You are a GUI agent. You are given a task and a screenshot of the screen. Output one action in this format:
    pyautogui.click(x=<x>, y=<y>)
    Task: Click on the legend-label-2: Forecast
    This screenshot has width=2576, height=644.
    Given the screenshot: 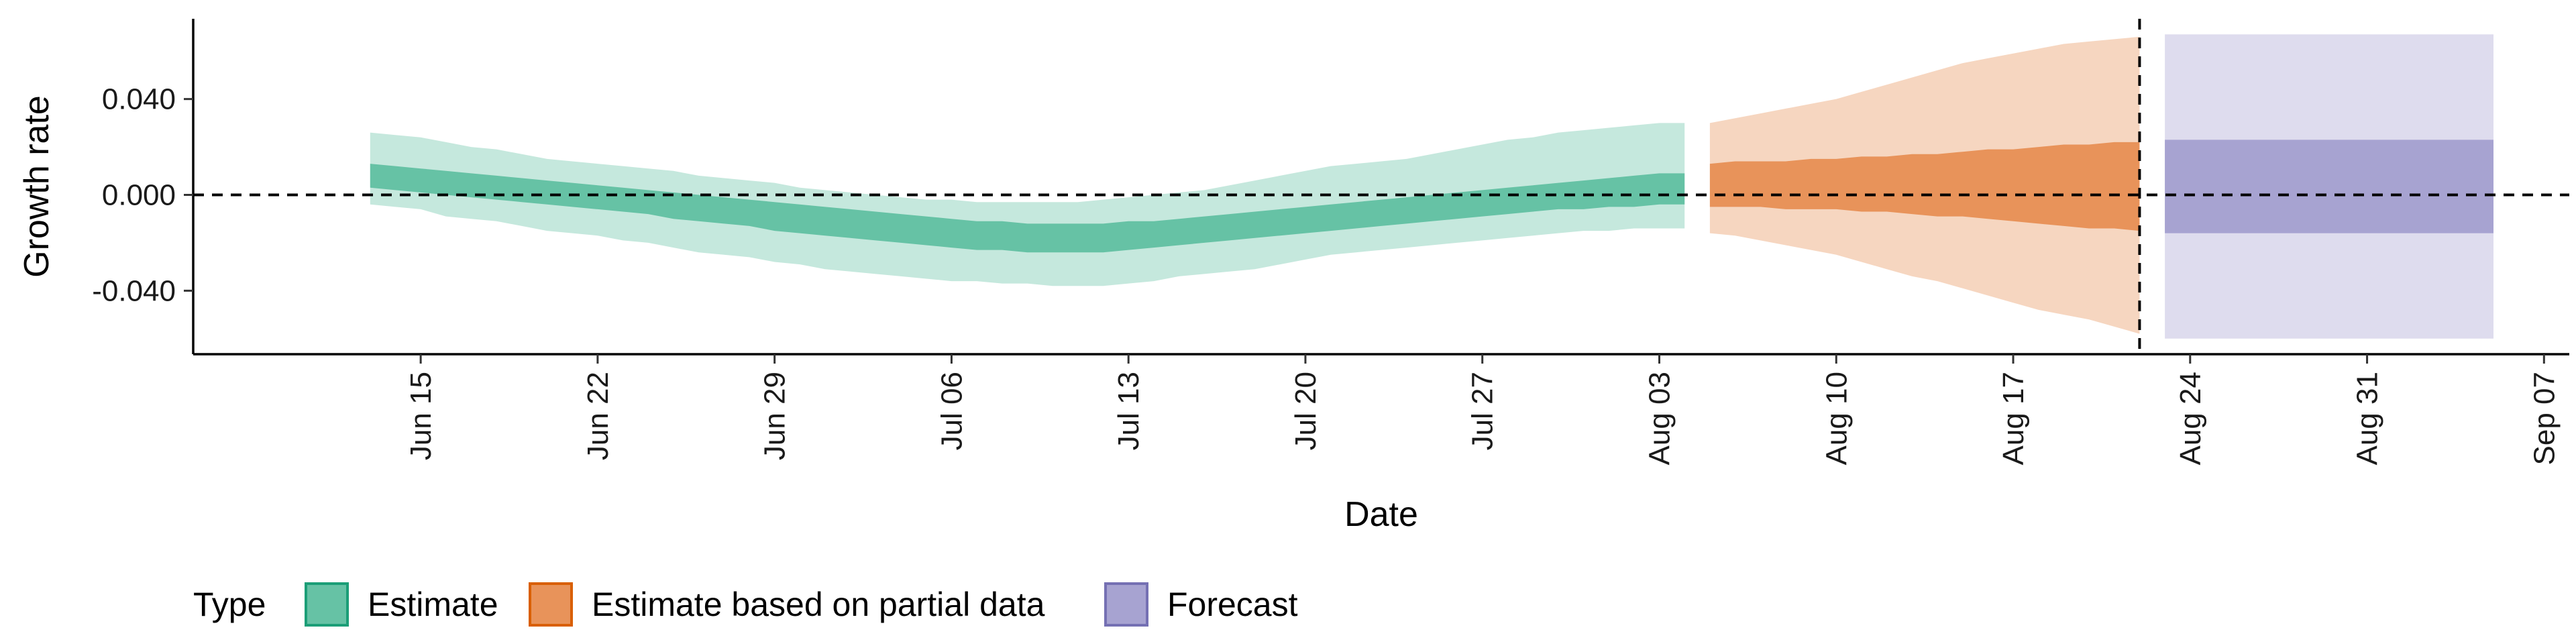 What is the action you would take?
    pyautogui.click(x=1232, y=604)
    